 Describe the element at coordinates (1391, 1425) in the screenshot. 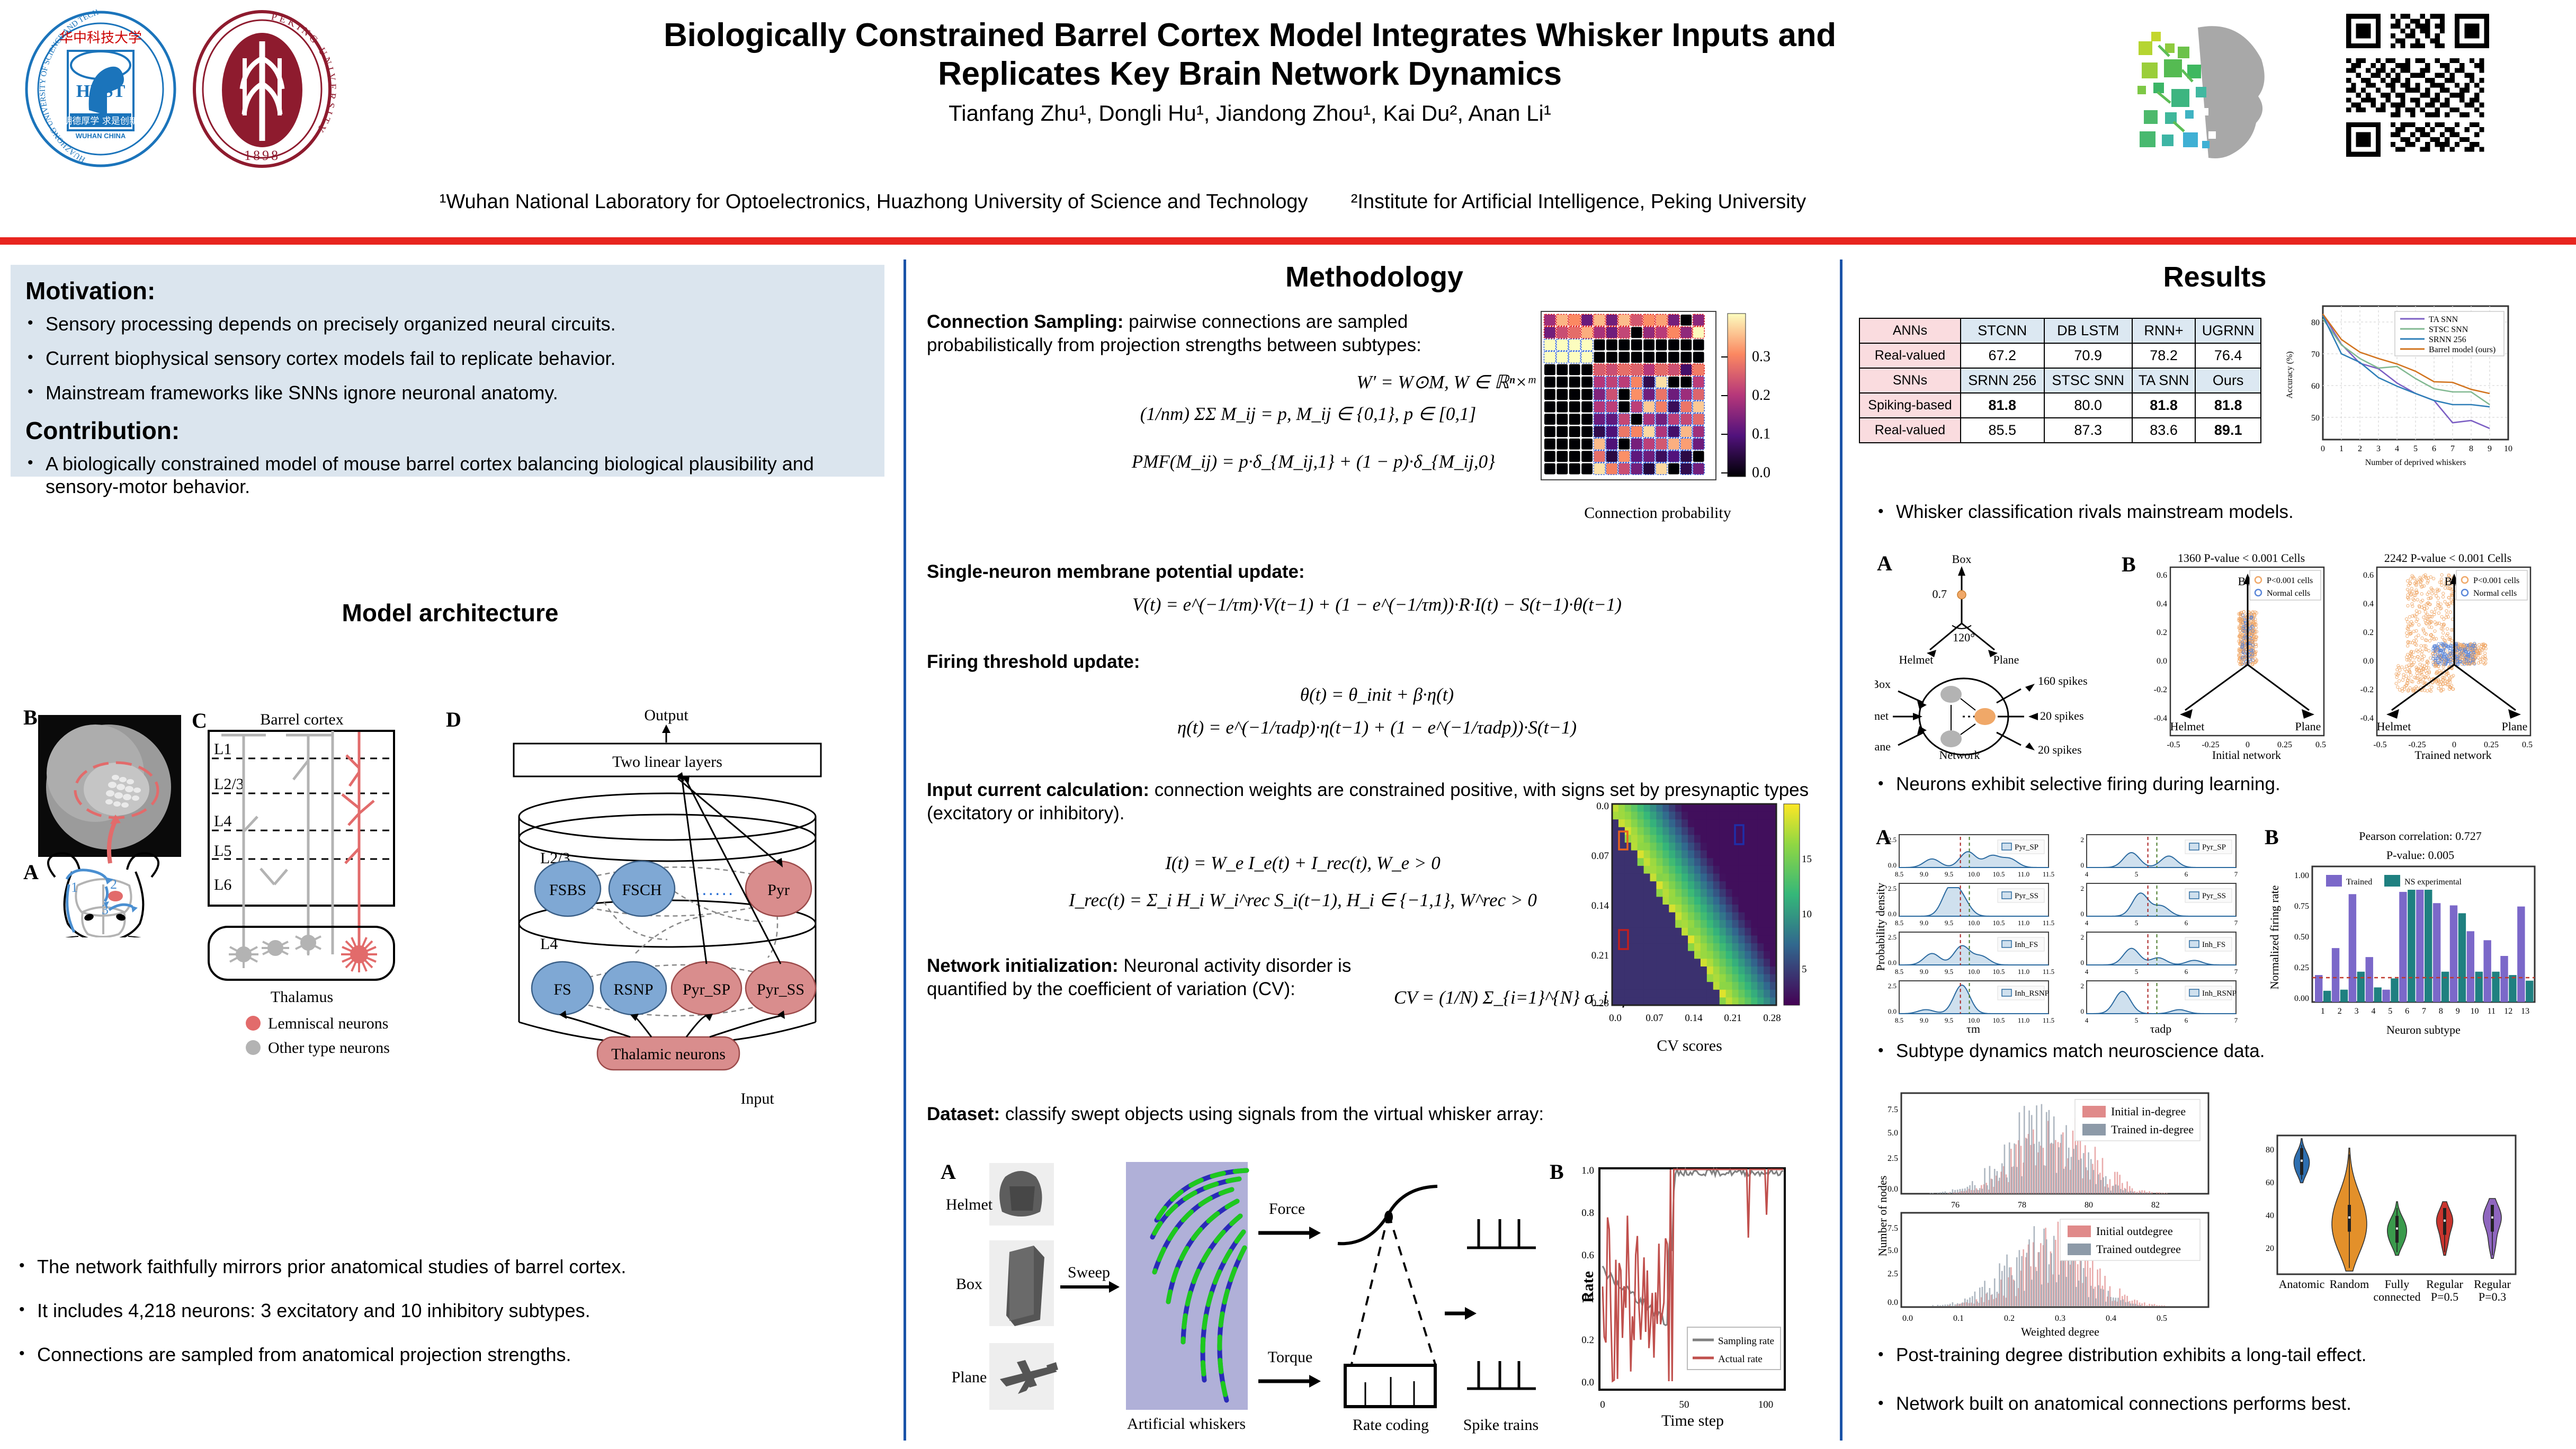

I see `caption-rate-coding: Rate coding` at that location.